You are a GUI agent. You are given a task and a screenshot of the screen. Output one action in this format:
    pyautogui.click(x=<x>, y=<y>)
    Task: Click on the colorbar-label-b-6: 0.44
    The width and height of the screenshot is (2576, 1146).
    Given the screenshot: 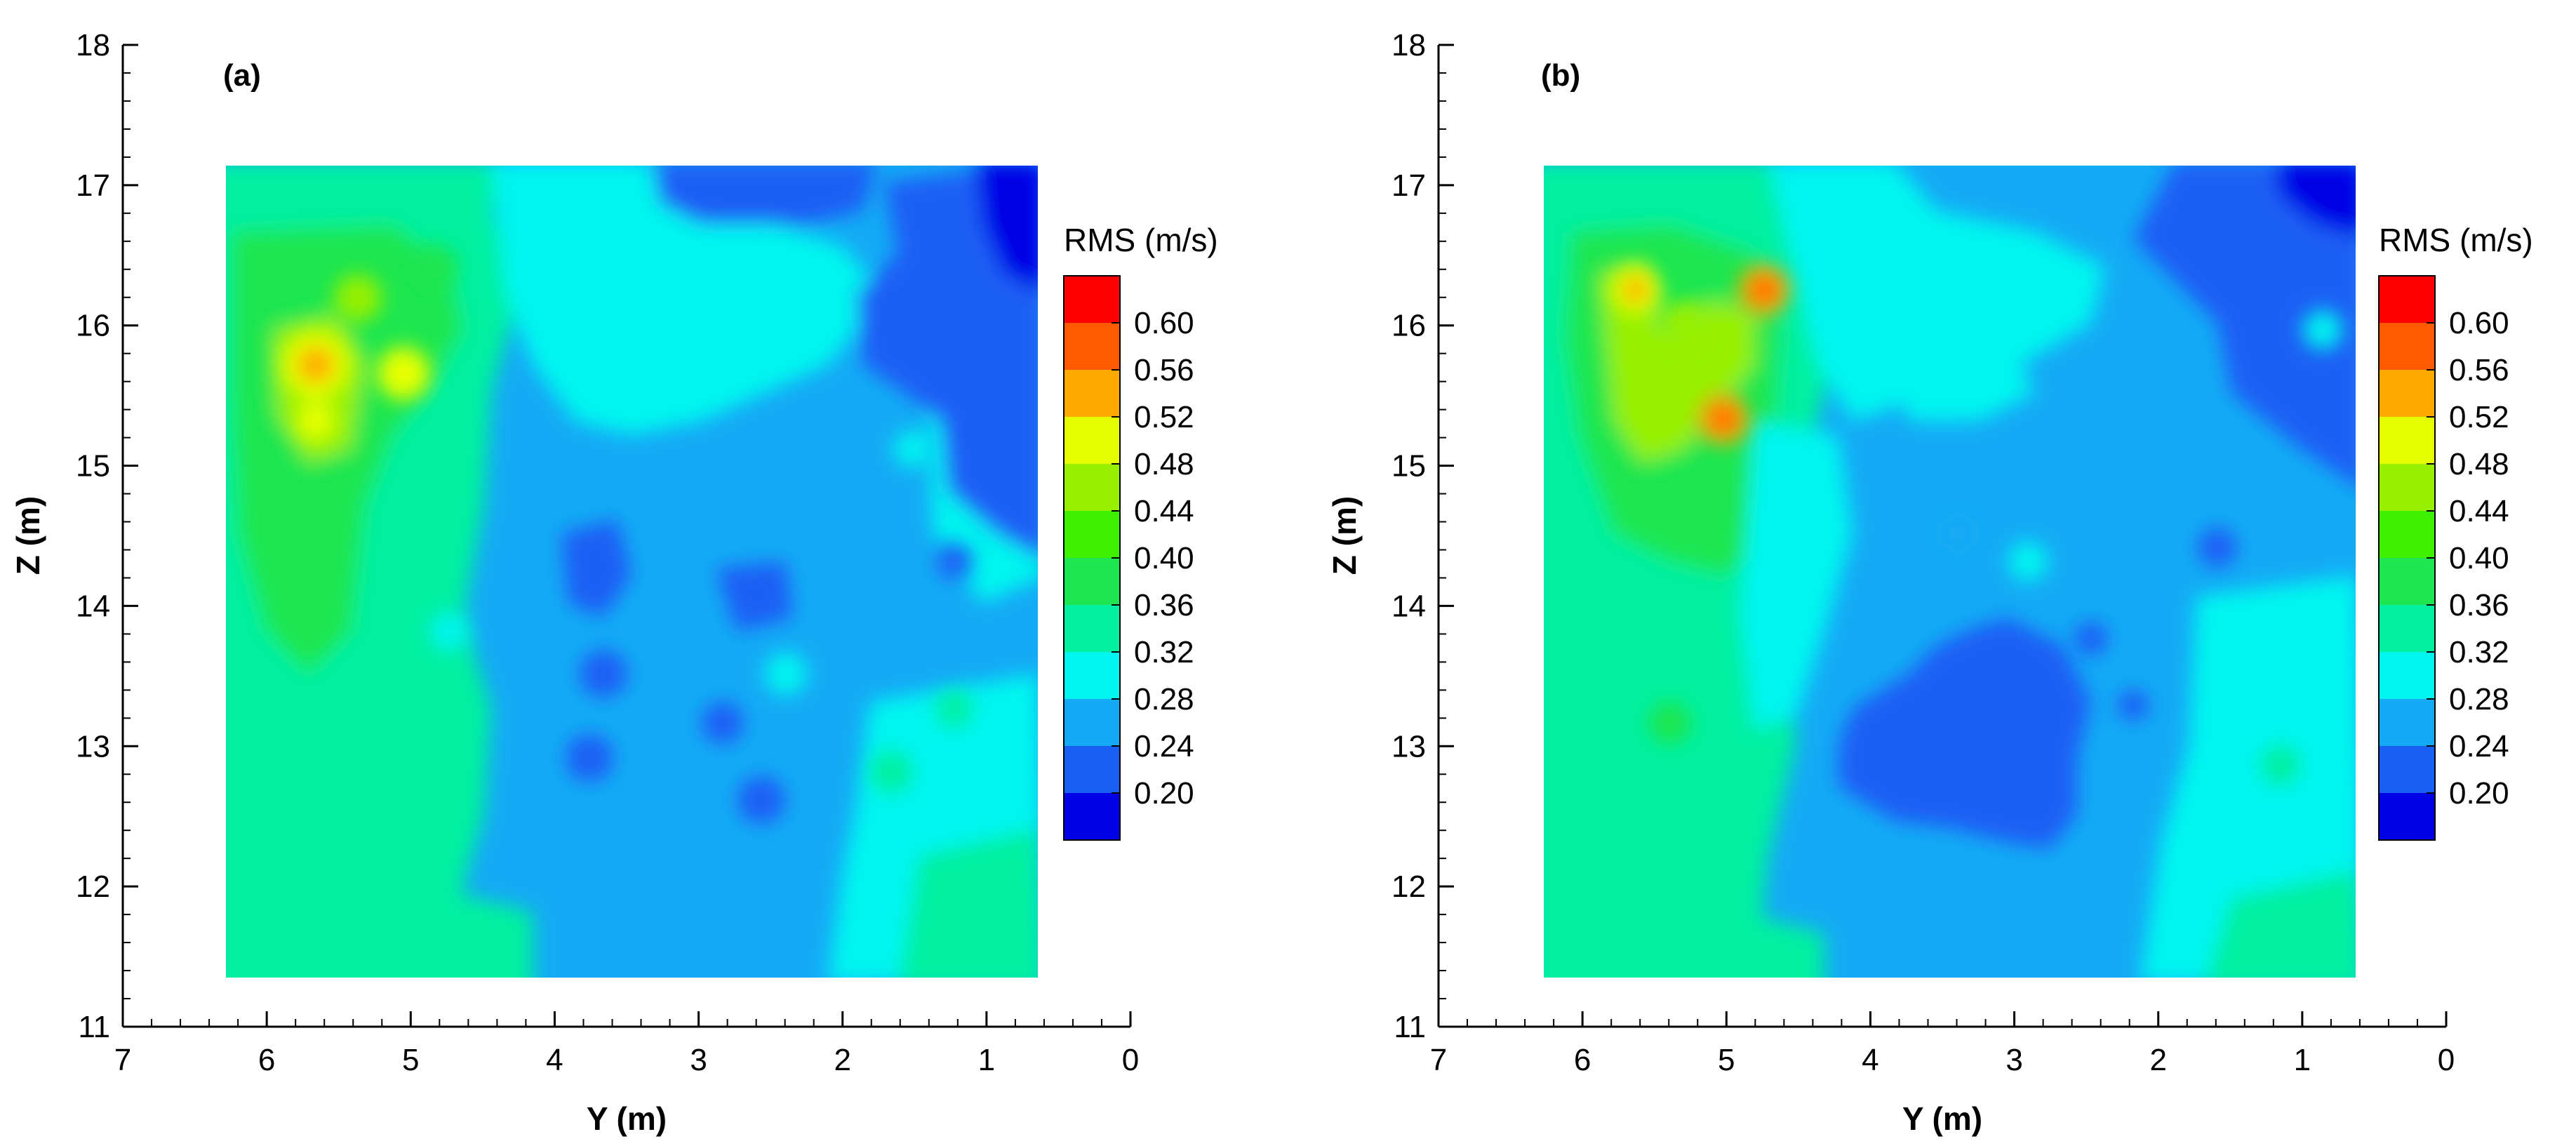 What is the action you would take?
    pyautogui.click(x=2479, y=511)
    